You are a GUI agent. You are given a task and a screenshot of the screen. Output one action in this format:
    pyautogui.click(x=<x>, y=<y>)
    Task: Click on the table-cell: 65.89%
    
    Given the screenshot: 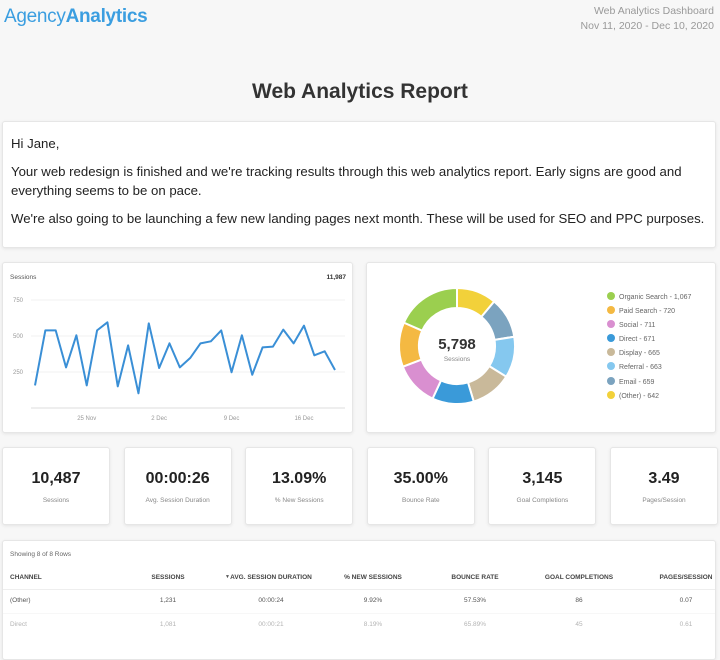 What is the action you would take?
    pyautogui.click(x=475, y=624)
    